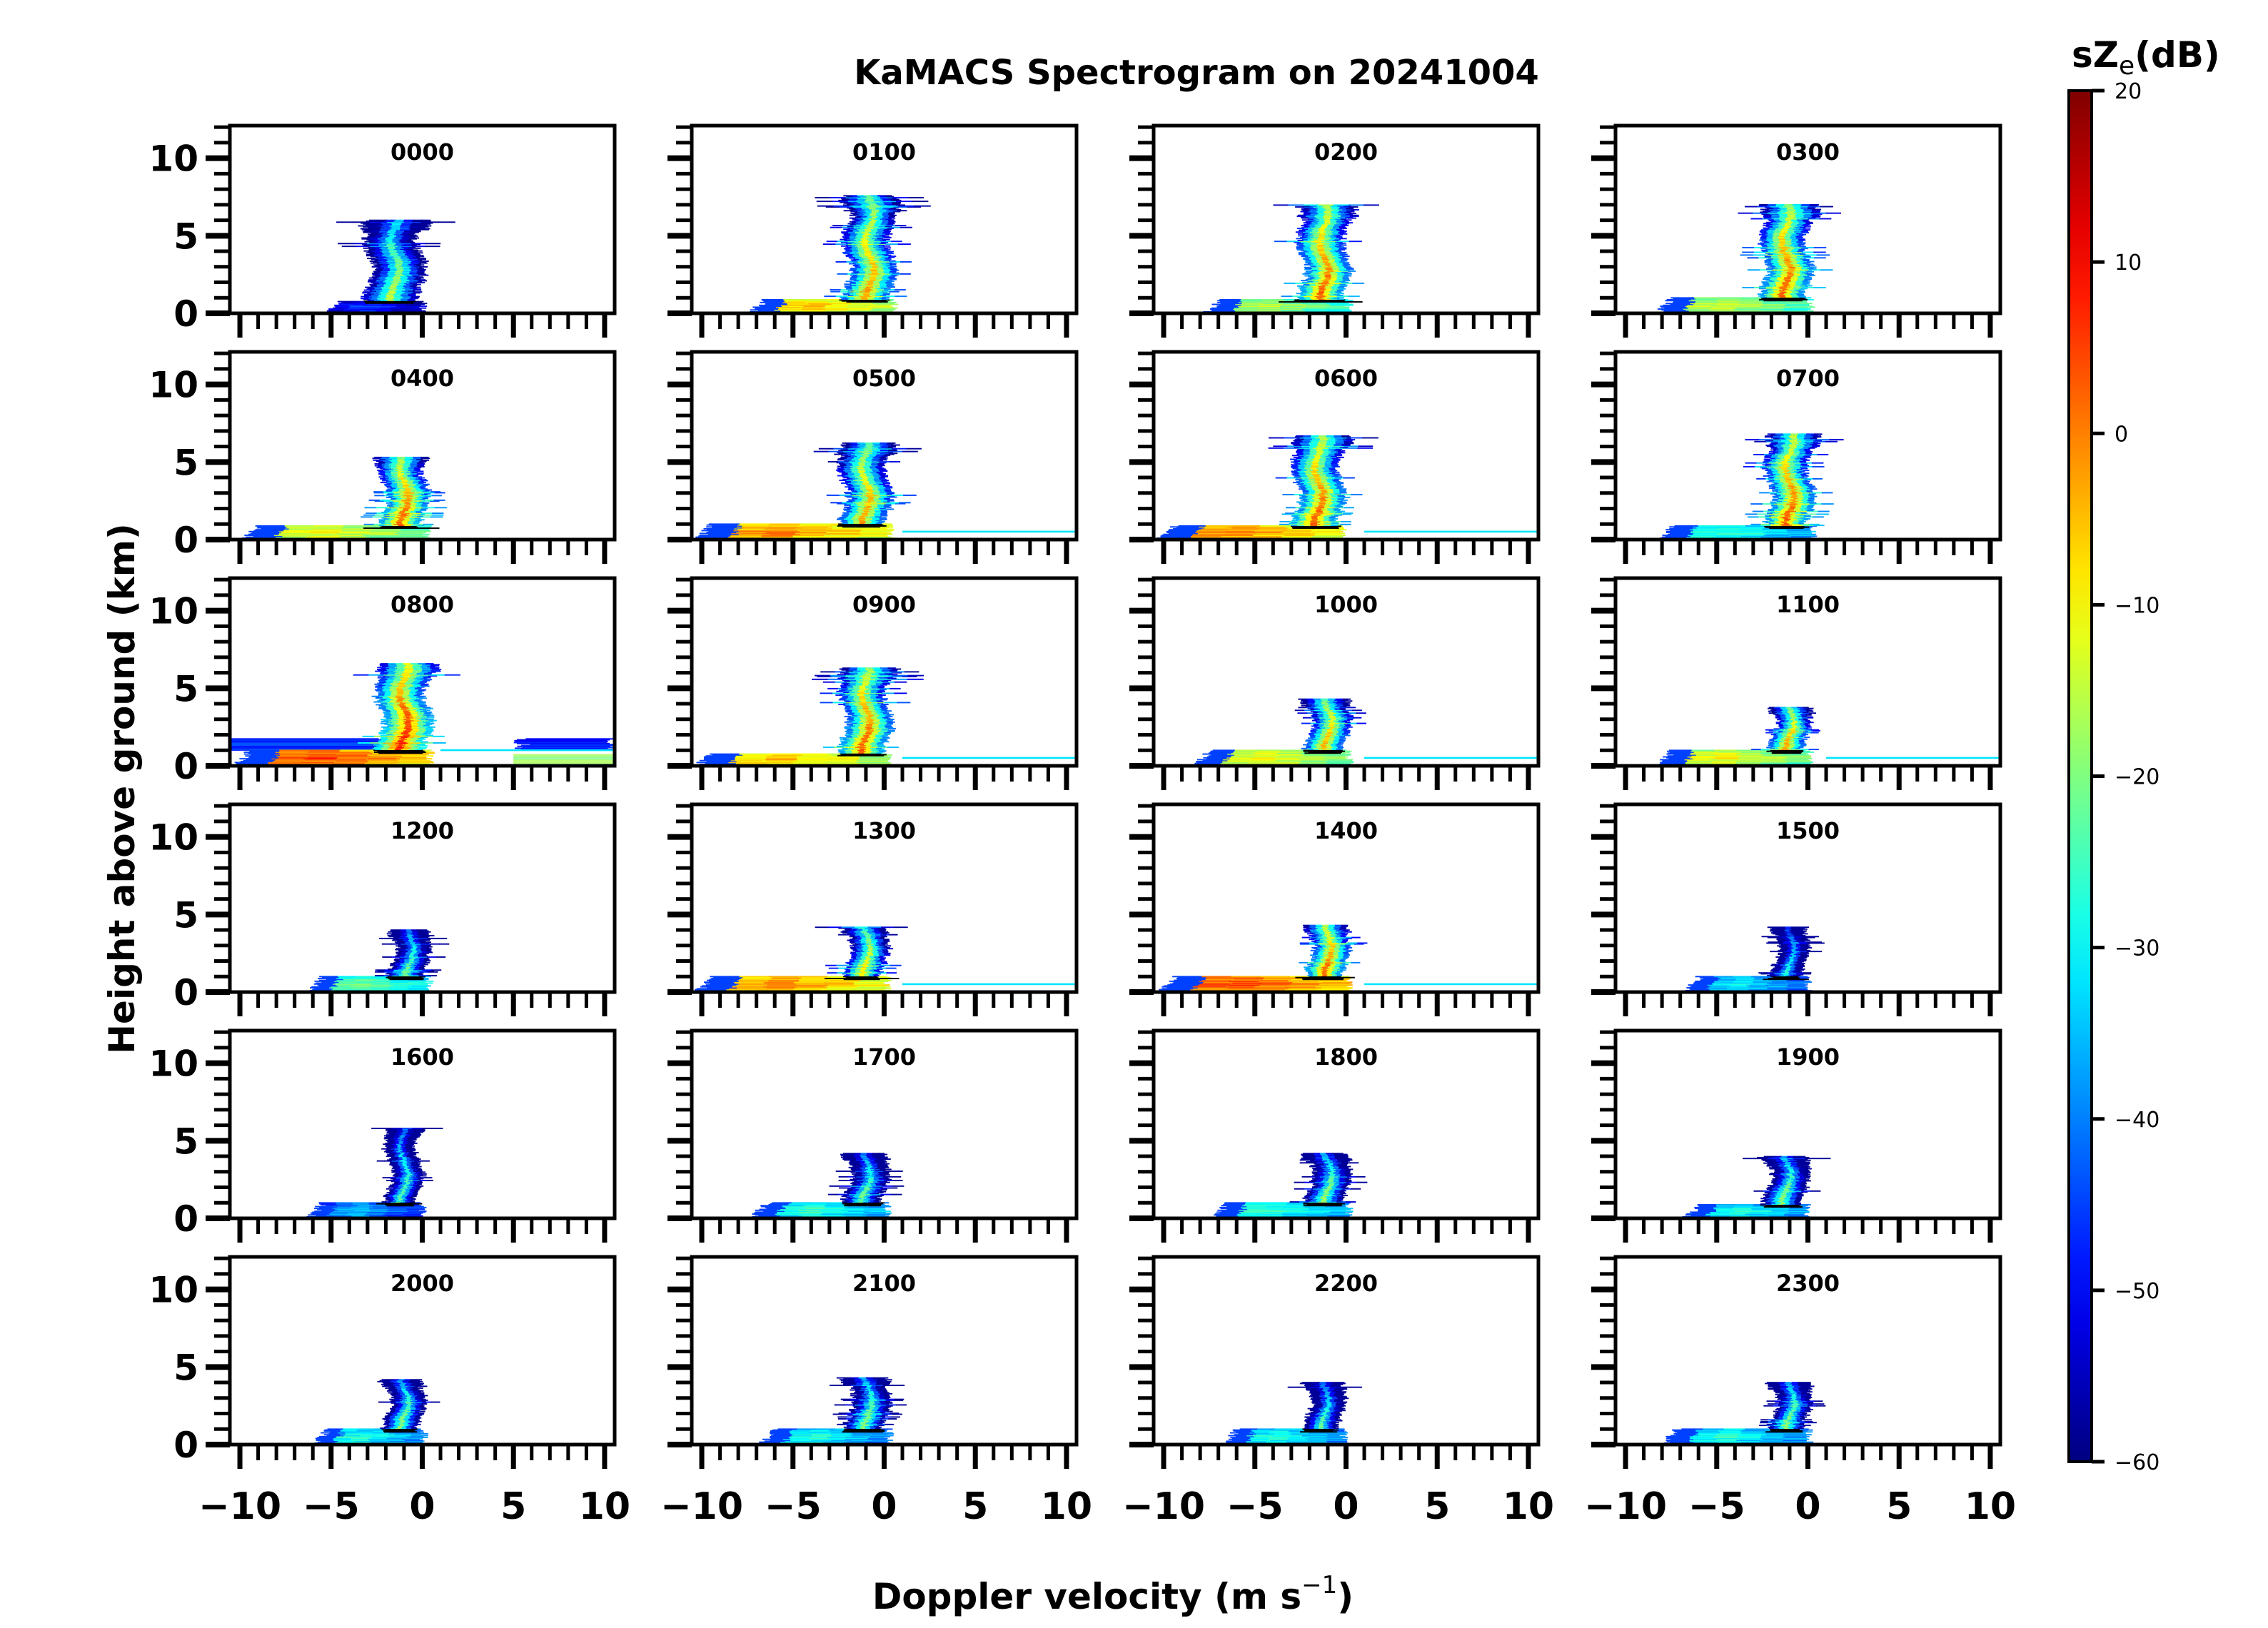  I want to click on panel-0200: 0200, so click(1335, 230).